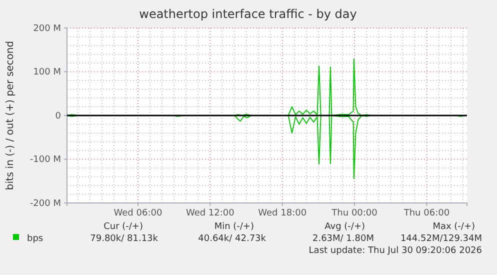 The width and height of the screenshot is (497, 275). I want to click on text: 79.80k/ 81.13k, so click(124, 239).